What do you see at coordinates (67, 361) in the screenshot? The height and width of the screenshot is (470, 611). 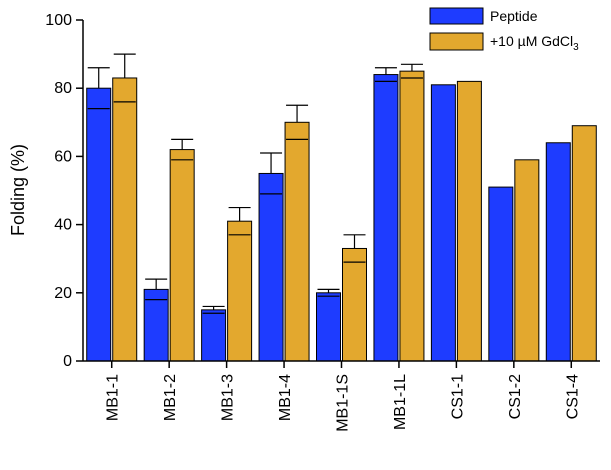 I see `y-tick-label: 0` at bounding box center [67, 361].